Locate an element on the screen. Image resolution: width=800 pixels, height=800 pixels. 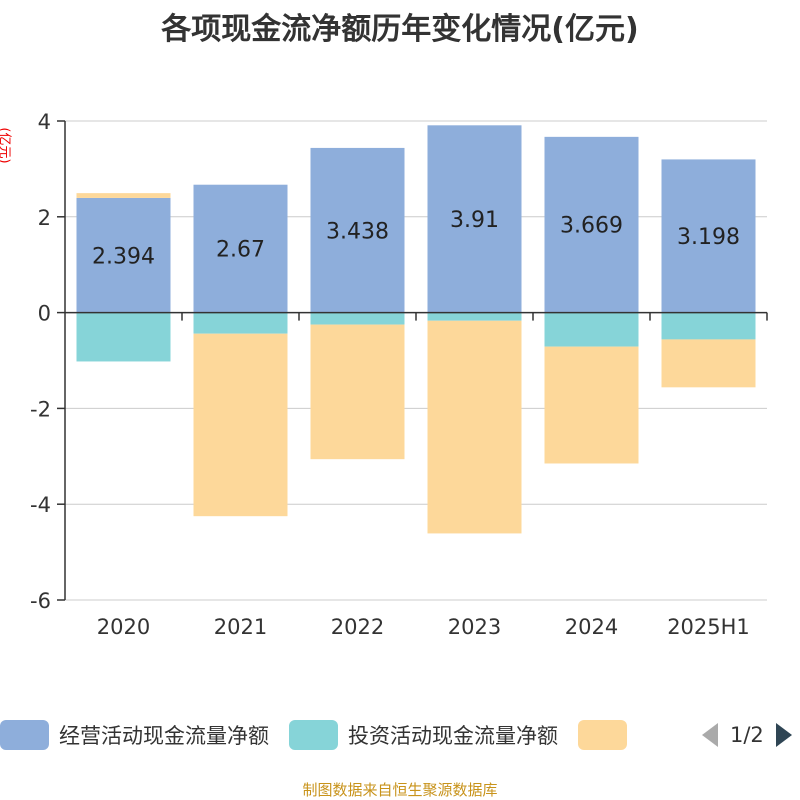
bar-2024-s0 is located at coordinates (591, 224).